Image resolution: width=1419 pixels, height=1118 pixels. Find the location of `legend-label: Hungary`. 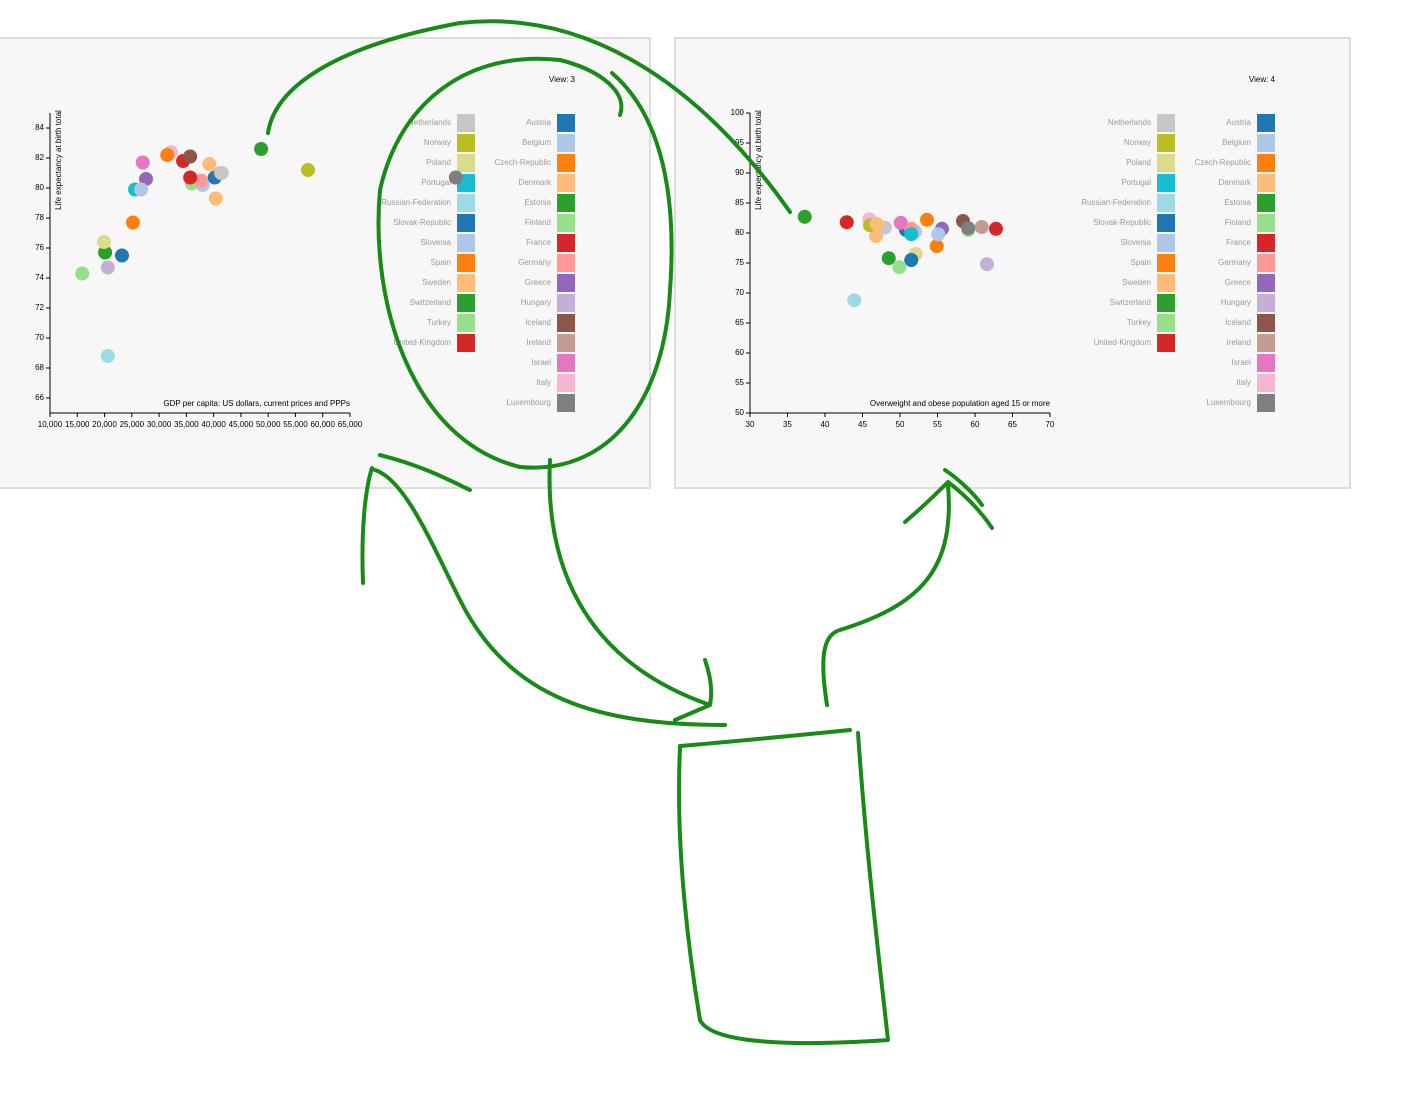

legend-label: Hungary is located at coordinates (1236, 302).